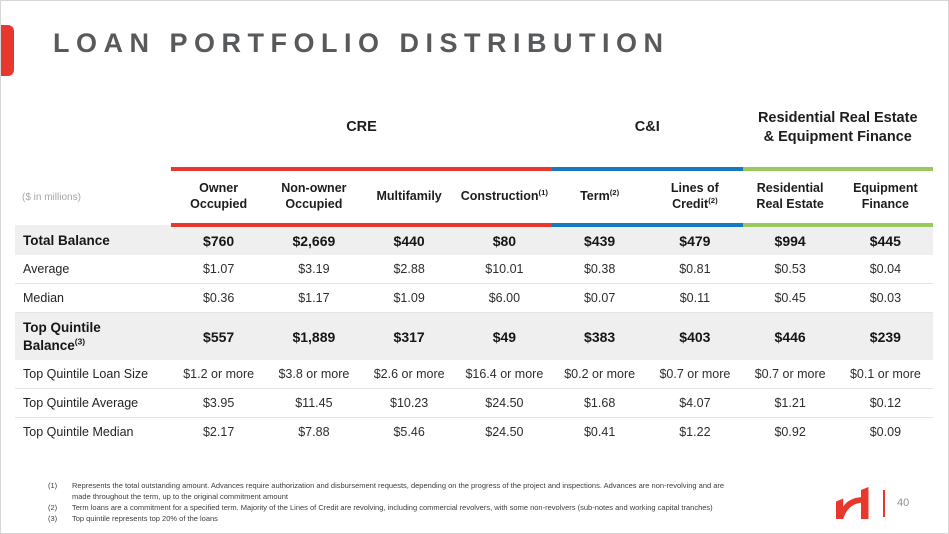  Describe the element at coordinates (409, 269) in the screenshot. I see `cell-value: $2.88` at that location.